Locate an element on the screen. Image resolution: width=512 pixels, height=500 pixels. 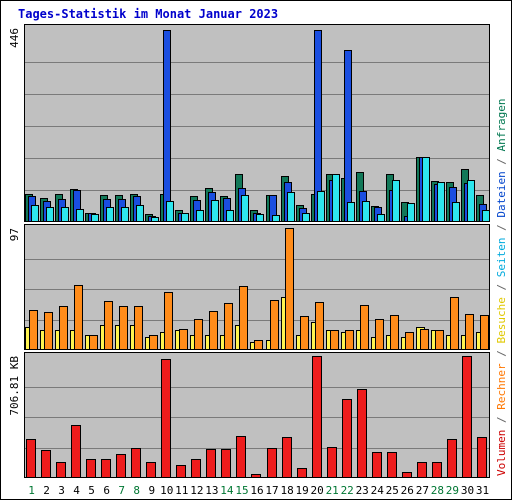
day-label-2: 2 is located at coordinates (46, 490).